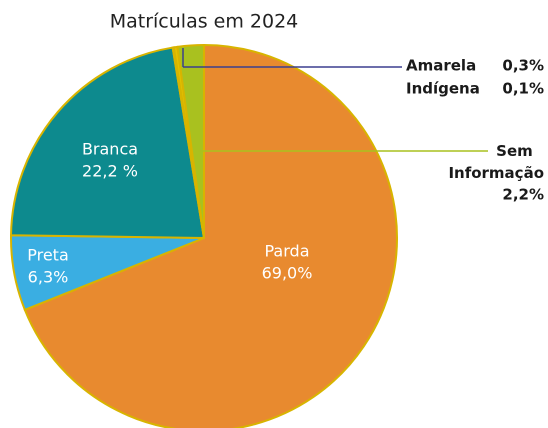  Describe the element at coordinates (48, 255) in the screenshot. I see `slice-label: Preta` at that location.